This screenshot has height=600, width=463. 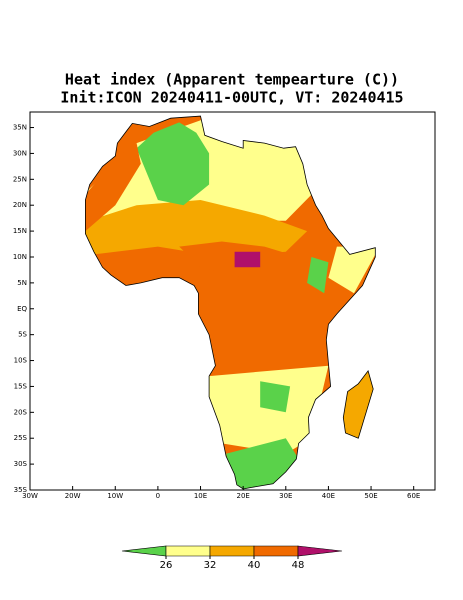 What do you see at coordinates (21, 490) in the screenshot?
I see `y-tick-label: 35S` at bounding box center [21, 490].